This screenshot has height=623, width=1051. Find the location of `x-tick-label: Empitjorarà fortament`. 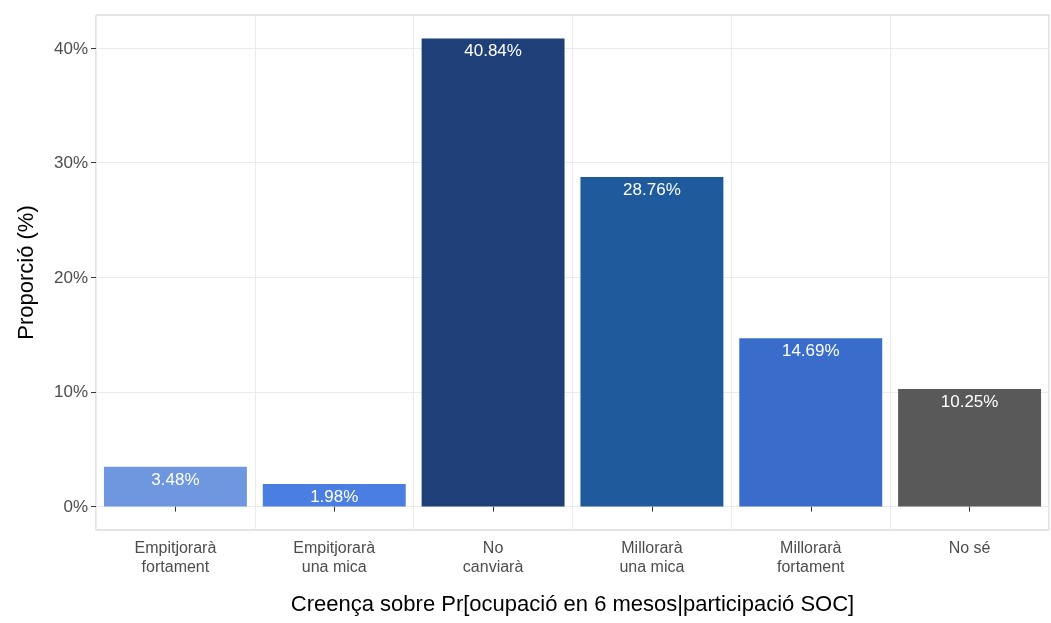

x-tick-label: Empitjorarà fortament is located at coordinates (175, 557).